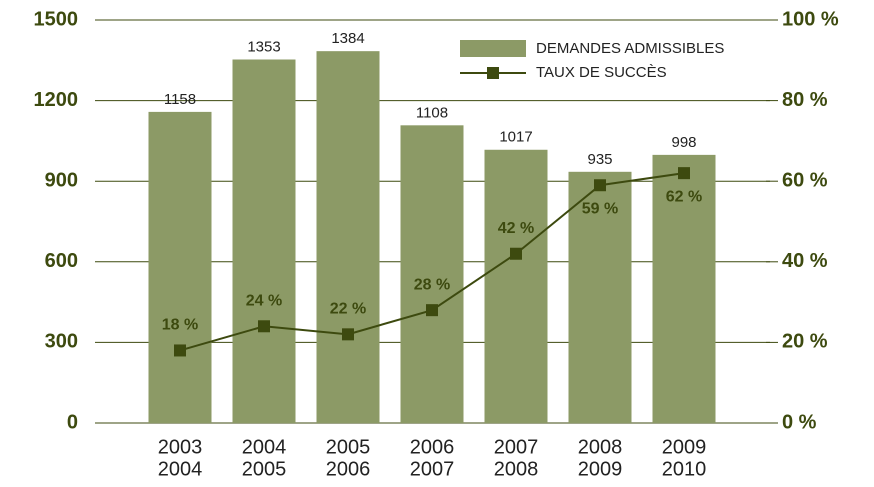  What do you see at coordinates (432, 112) in the screenshot?
I see `bar-value-label: 1108` at bounding box center [432, 112].